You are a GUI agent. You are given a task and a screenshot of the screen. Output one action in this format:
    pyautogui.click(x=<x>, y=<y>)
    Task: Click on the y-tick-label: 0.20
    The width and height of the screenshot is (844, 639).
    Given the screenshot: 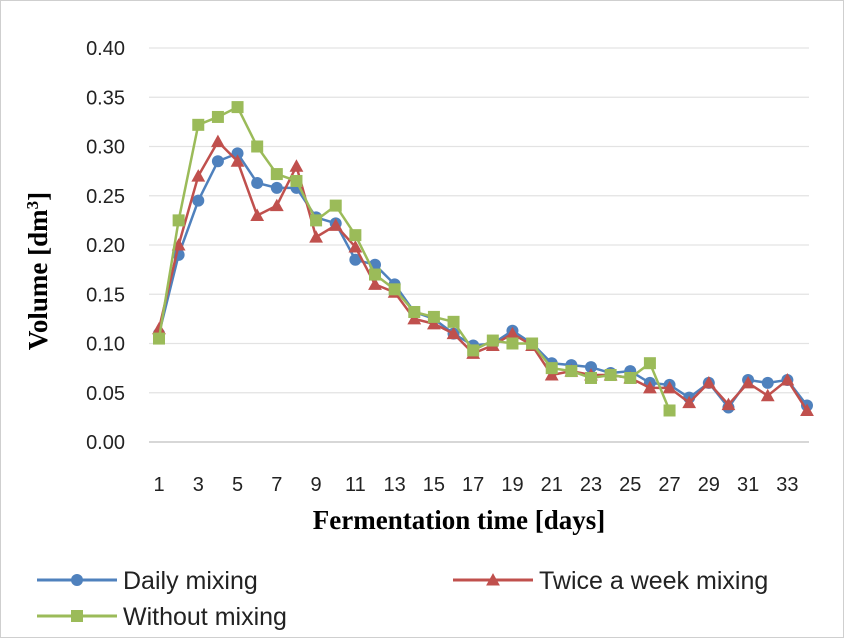 What is the action you would take?
    pyautogui.click(x=105, y=246)
    